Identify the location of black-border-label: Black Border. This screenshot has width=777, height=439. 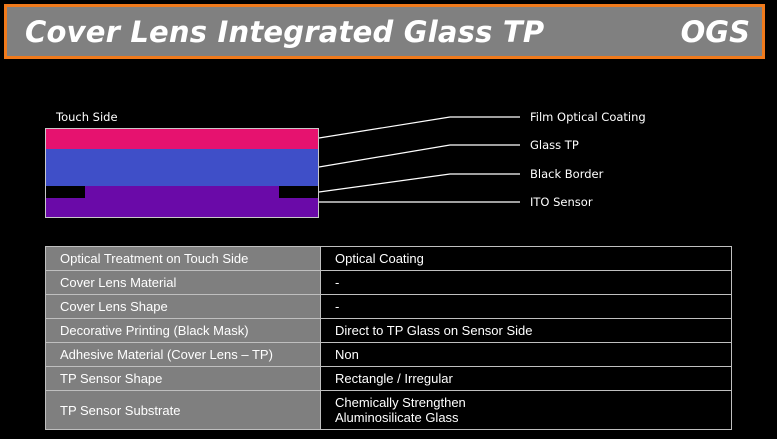
(567, 174).